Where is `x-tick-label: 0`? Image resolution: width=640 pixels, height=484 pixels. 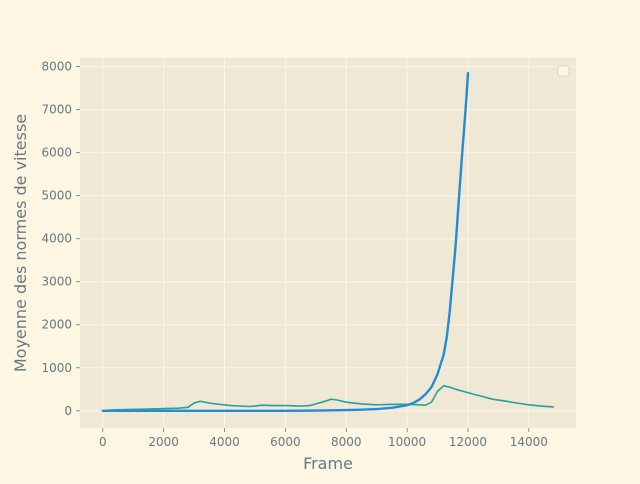
x-tick-label: 0 is located at coordinates (103, 442).